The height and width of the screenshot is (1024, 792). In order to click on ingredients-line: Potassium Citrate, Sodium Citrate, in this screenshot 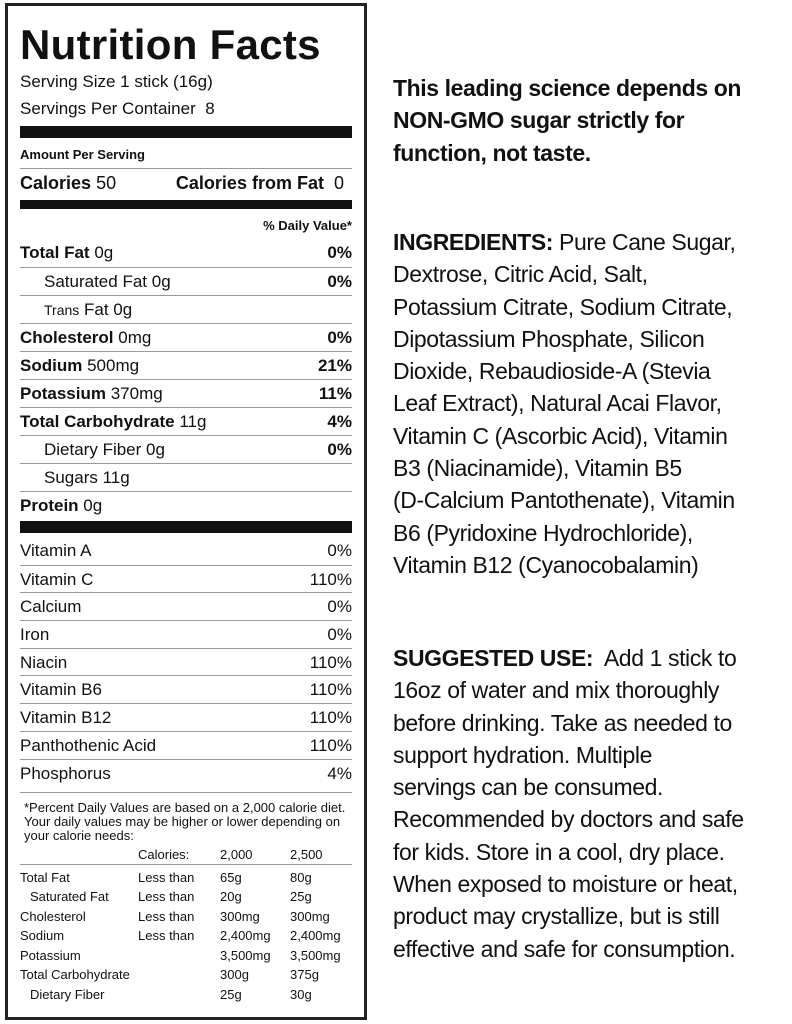, I will do `click(590, 307)`.